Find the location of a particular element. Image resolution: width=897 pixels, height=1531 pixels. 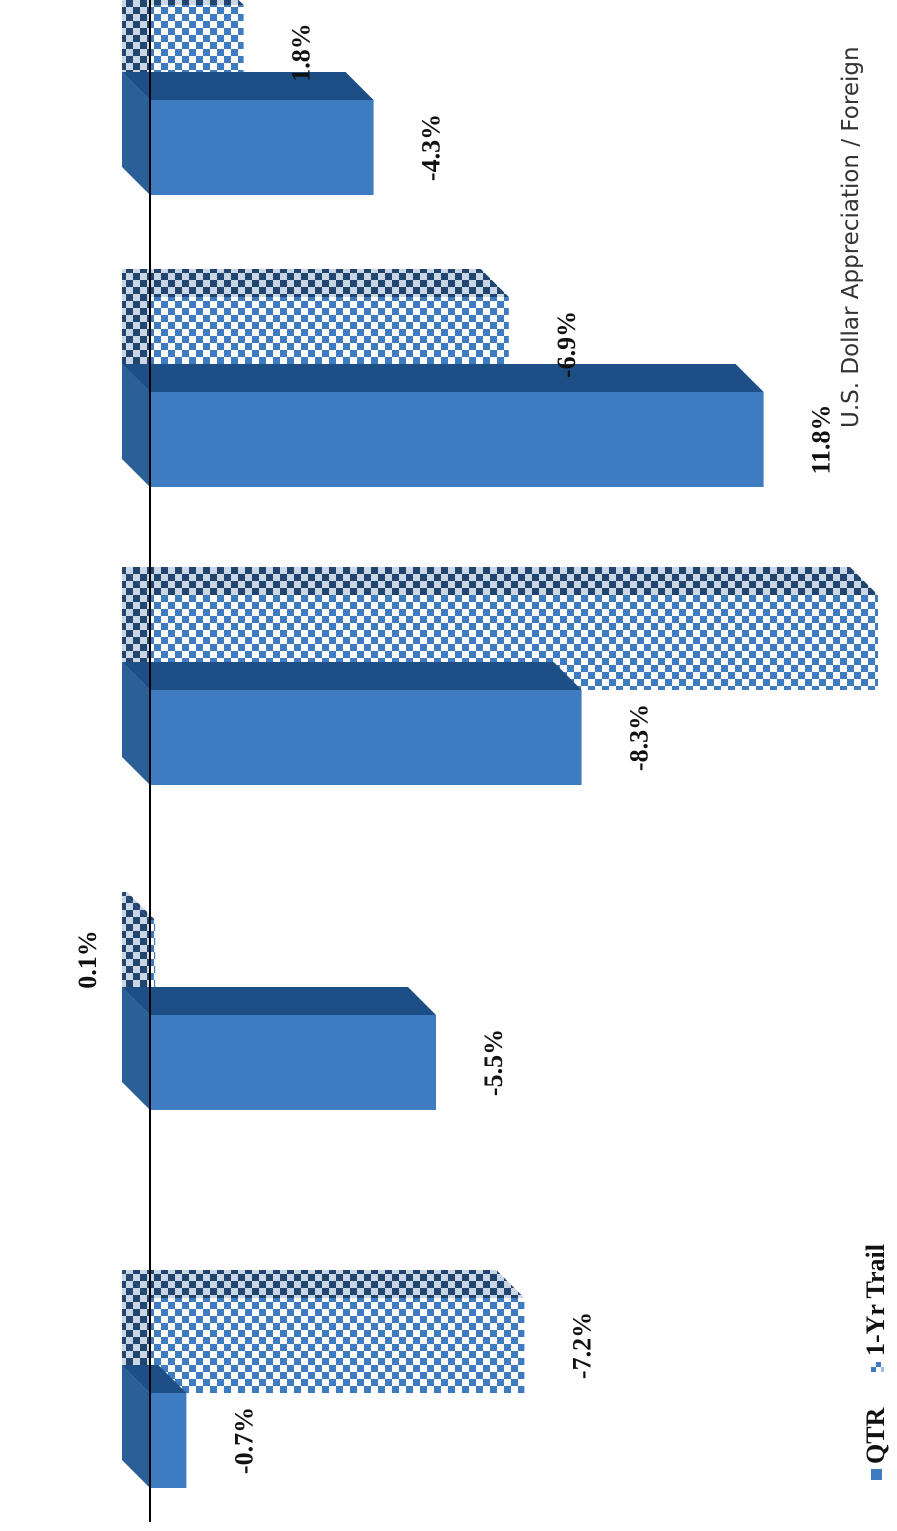

value-label-1yr-1: -7.2% is located at coordinates (581, 1345).